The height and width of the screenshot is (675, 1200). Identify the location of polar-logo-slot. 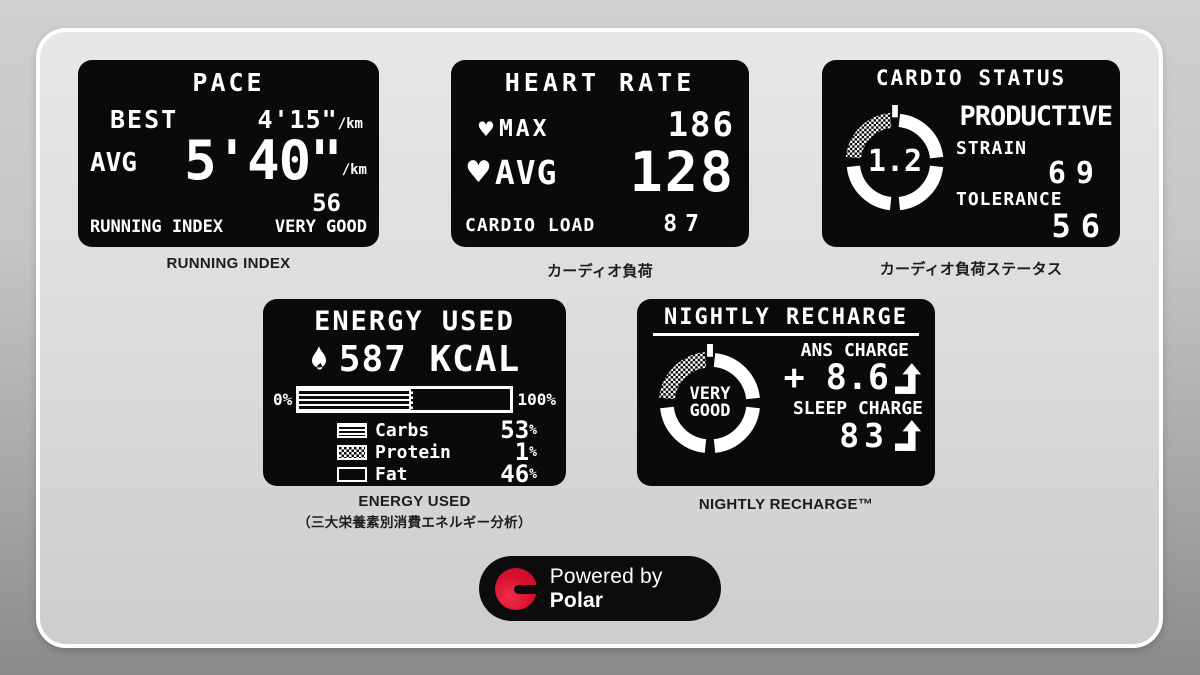
(525, 589).